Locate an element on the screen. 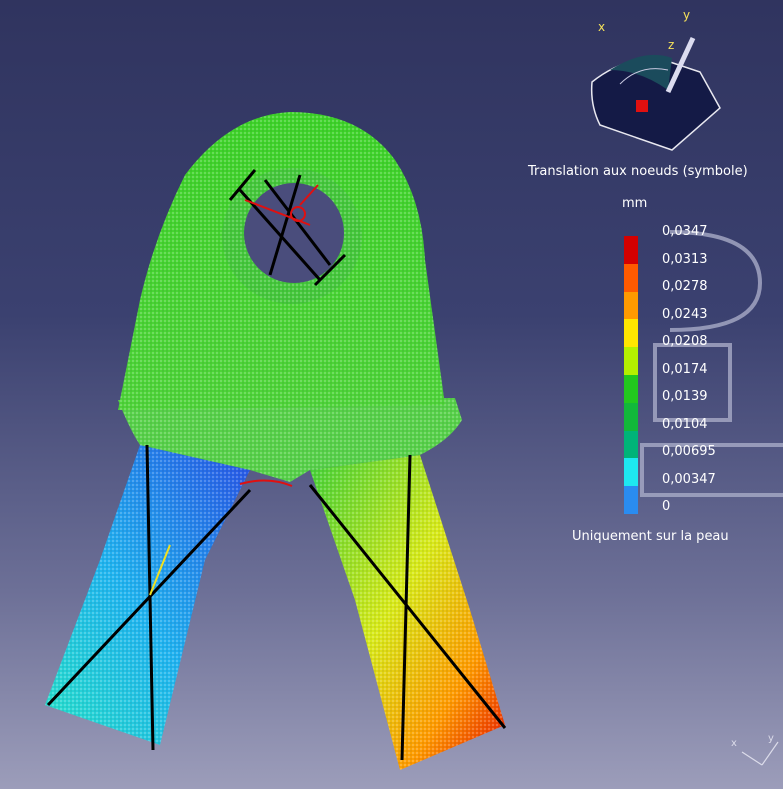 The height and width of the screenshot is (789, 783). bore-hole is located at coordinates (294, 233).